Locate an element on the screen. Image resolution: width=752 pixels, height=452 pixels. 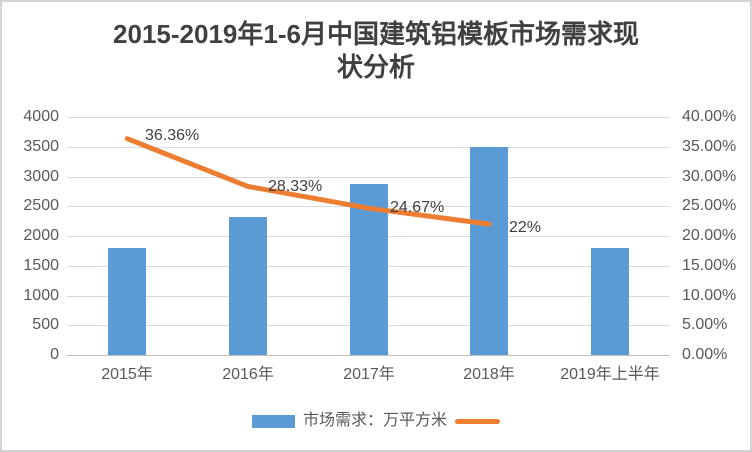
left-axis-tick-label: 2000 is located at coordinates (41, 235).